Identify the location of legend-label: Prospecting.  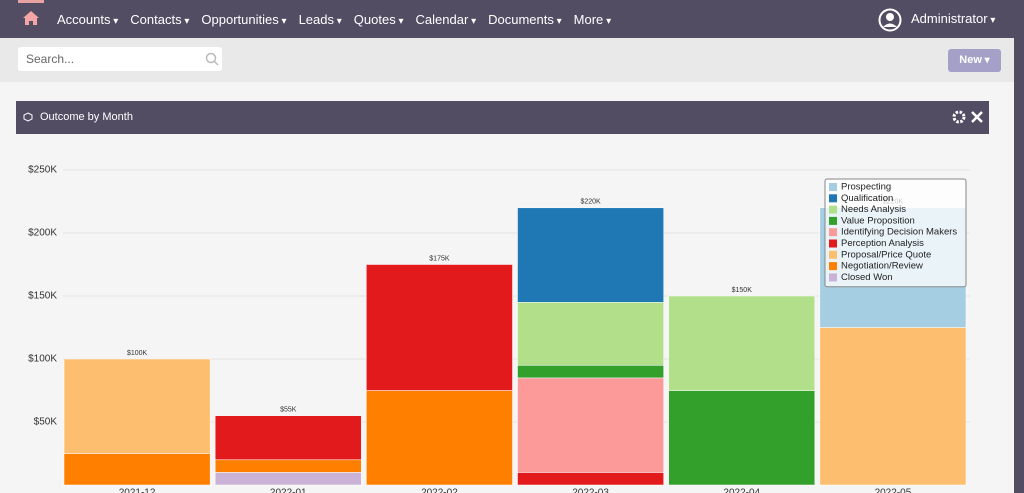
(866, 187).